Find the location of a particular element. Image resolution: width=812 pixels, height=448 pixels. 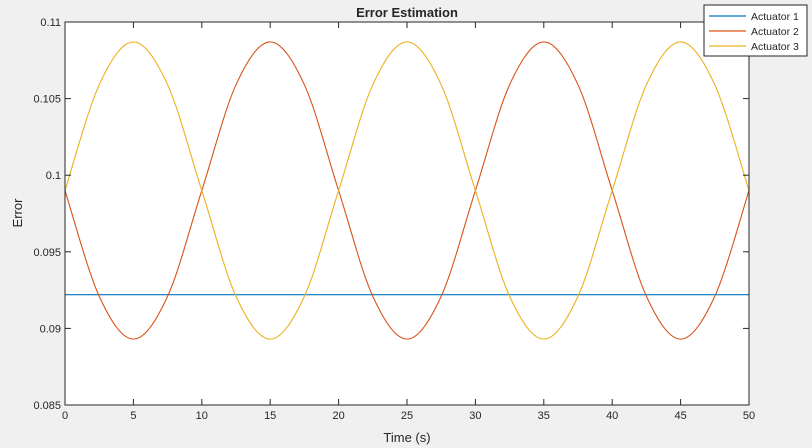

y-tick-label: 0.095 is located at coordinates (47, 253).